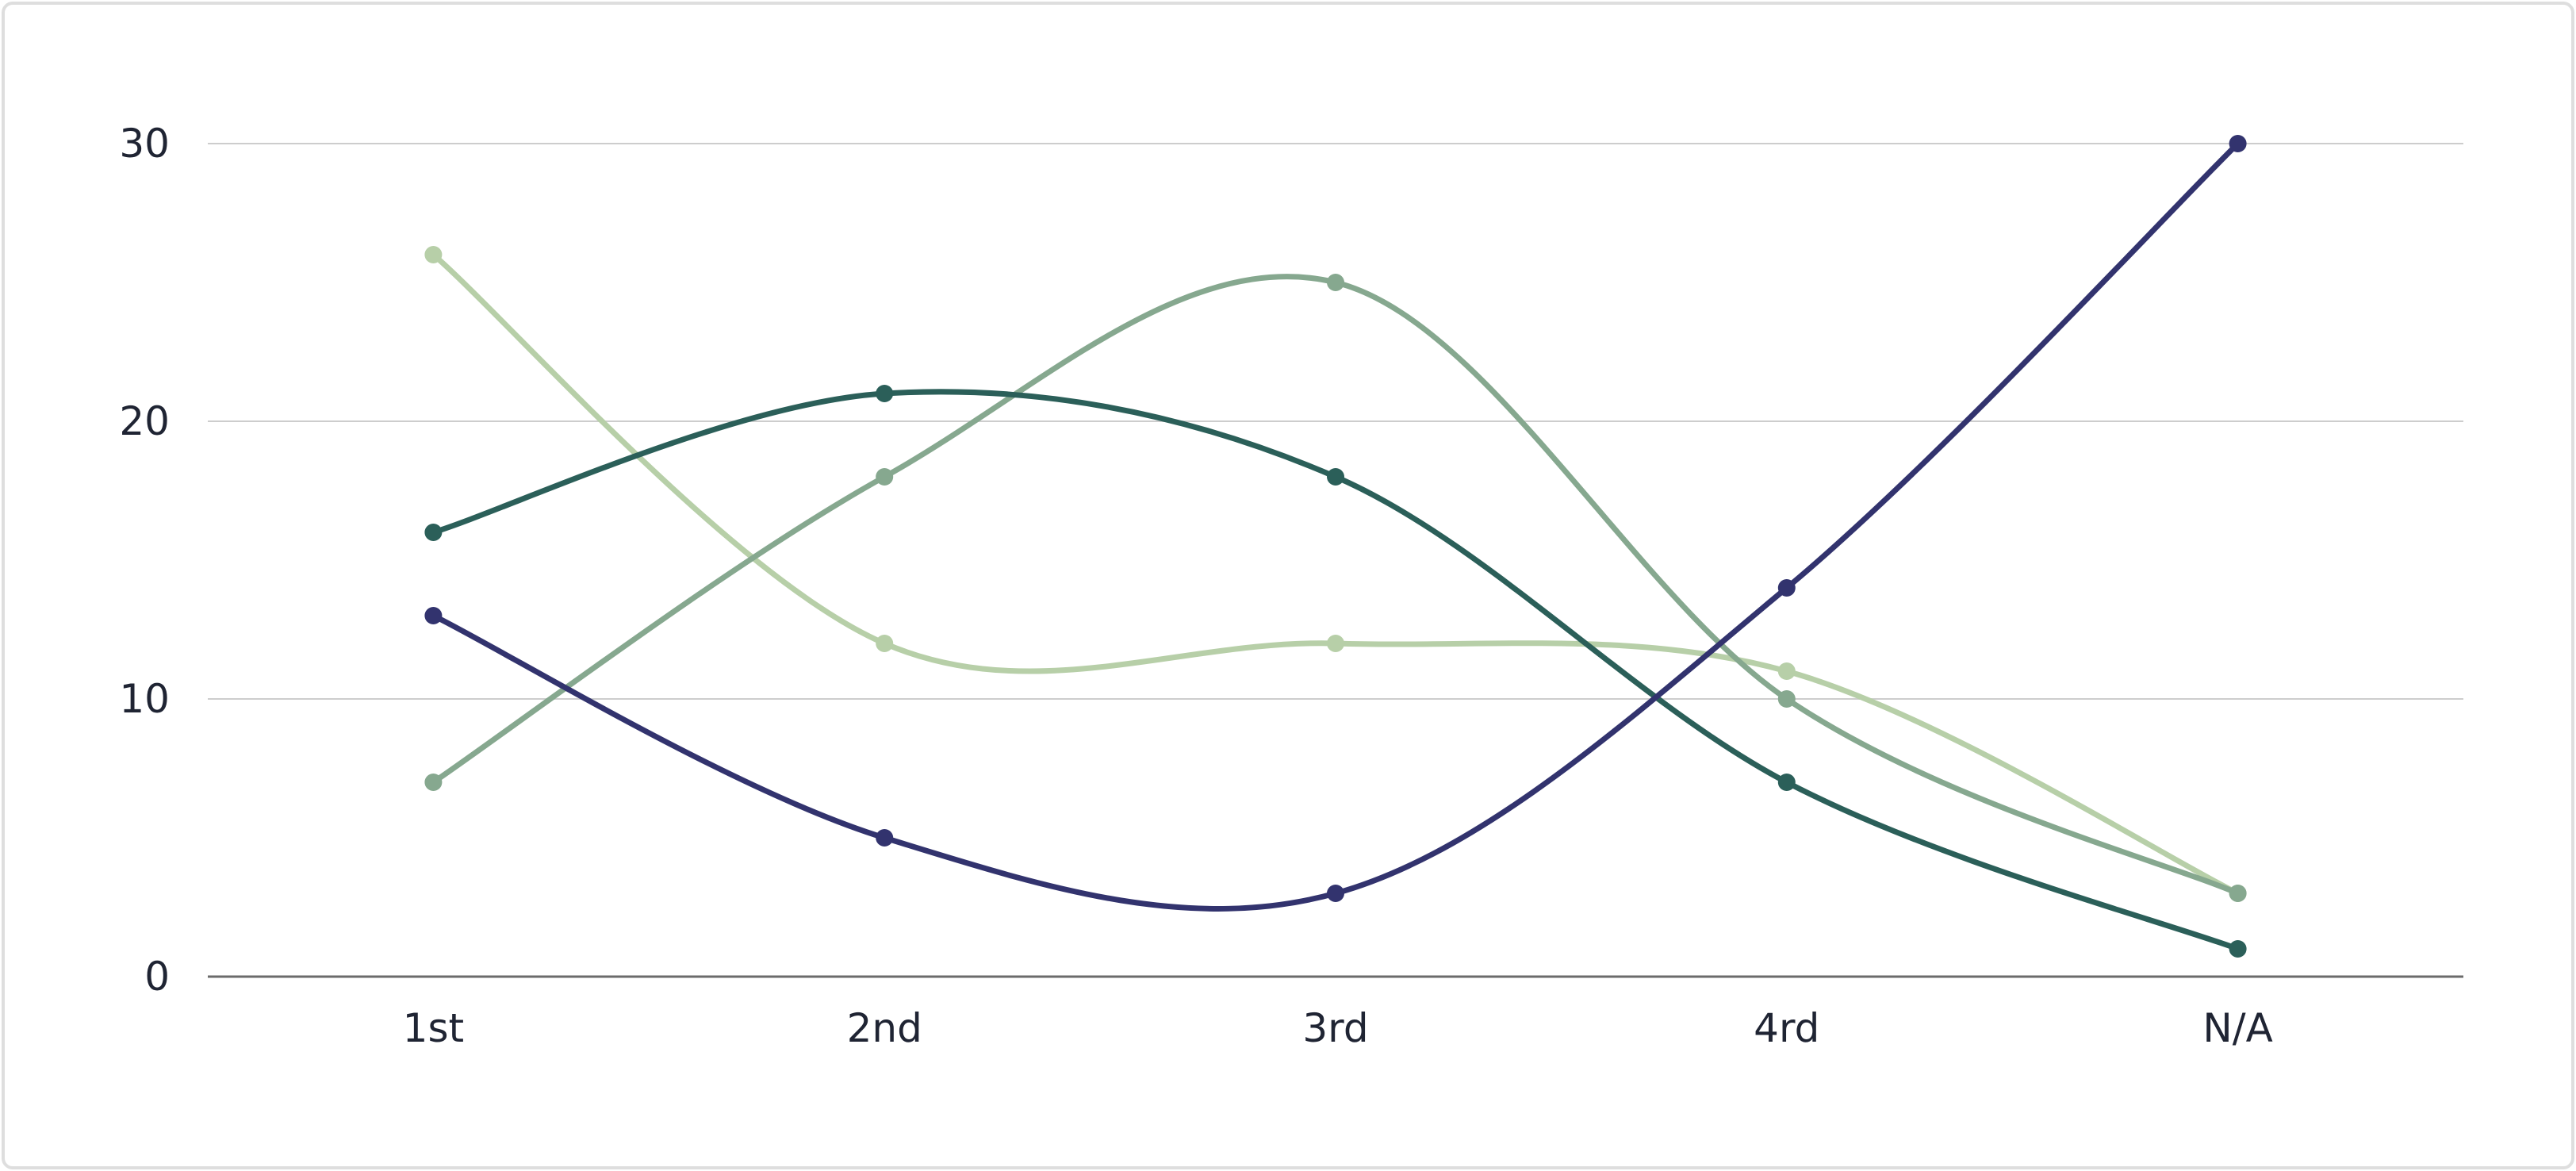  I want to click on x-tick-label: 4rd, so click(1786, 1028).